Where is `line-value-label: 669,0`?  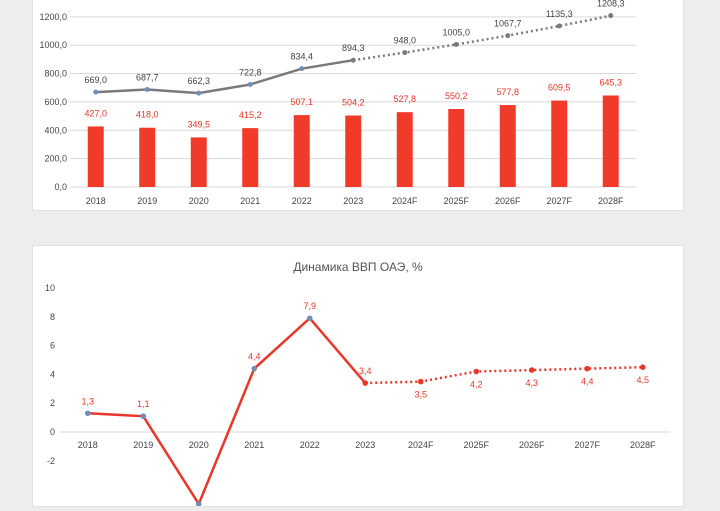
line-value-label: 669,0 is located at coordinates (95, 80).